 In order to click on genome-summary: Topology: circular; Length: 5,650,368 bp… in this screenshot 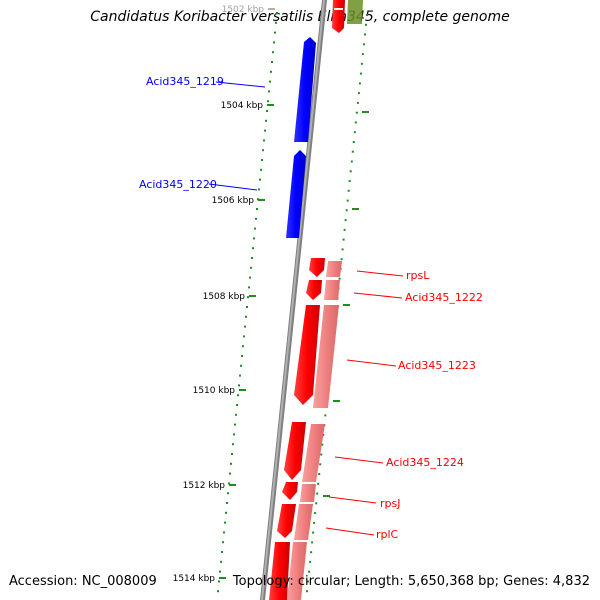, I will do `click(411, 581)`.